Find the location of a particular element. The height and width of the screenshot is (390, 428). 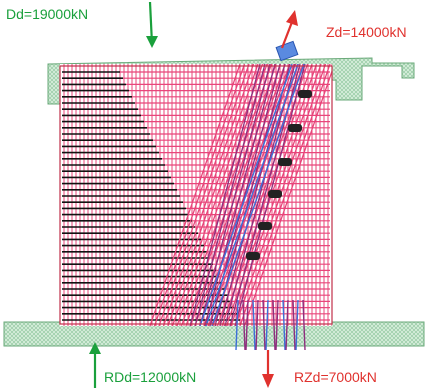

reaction-arrow is located at coordinates (95, 365).